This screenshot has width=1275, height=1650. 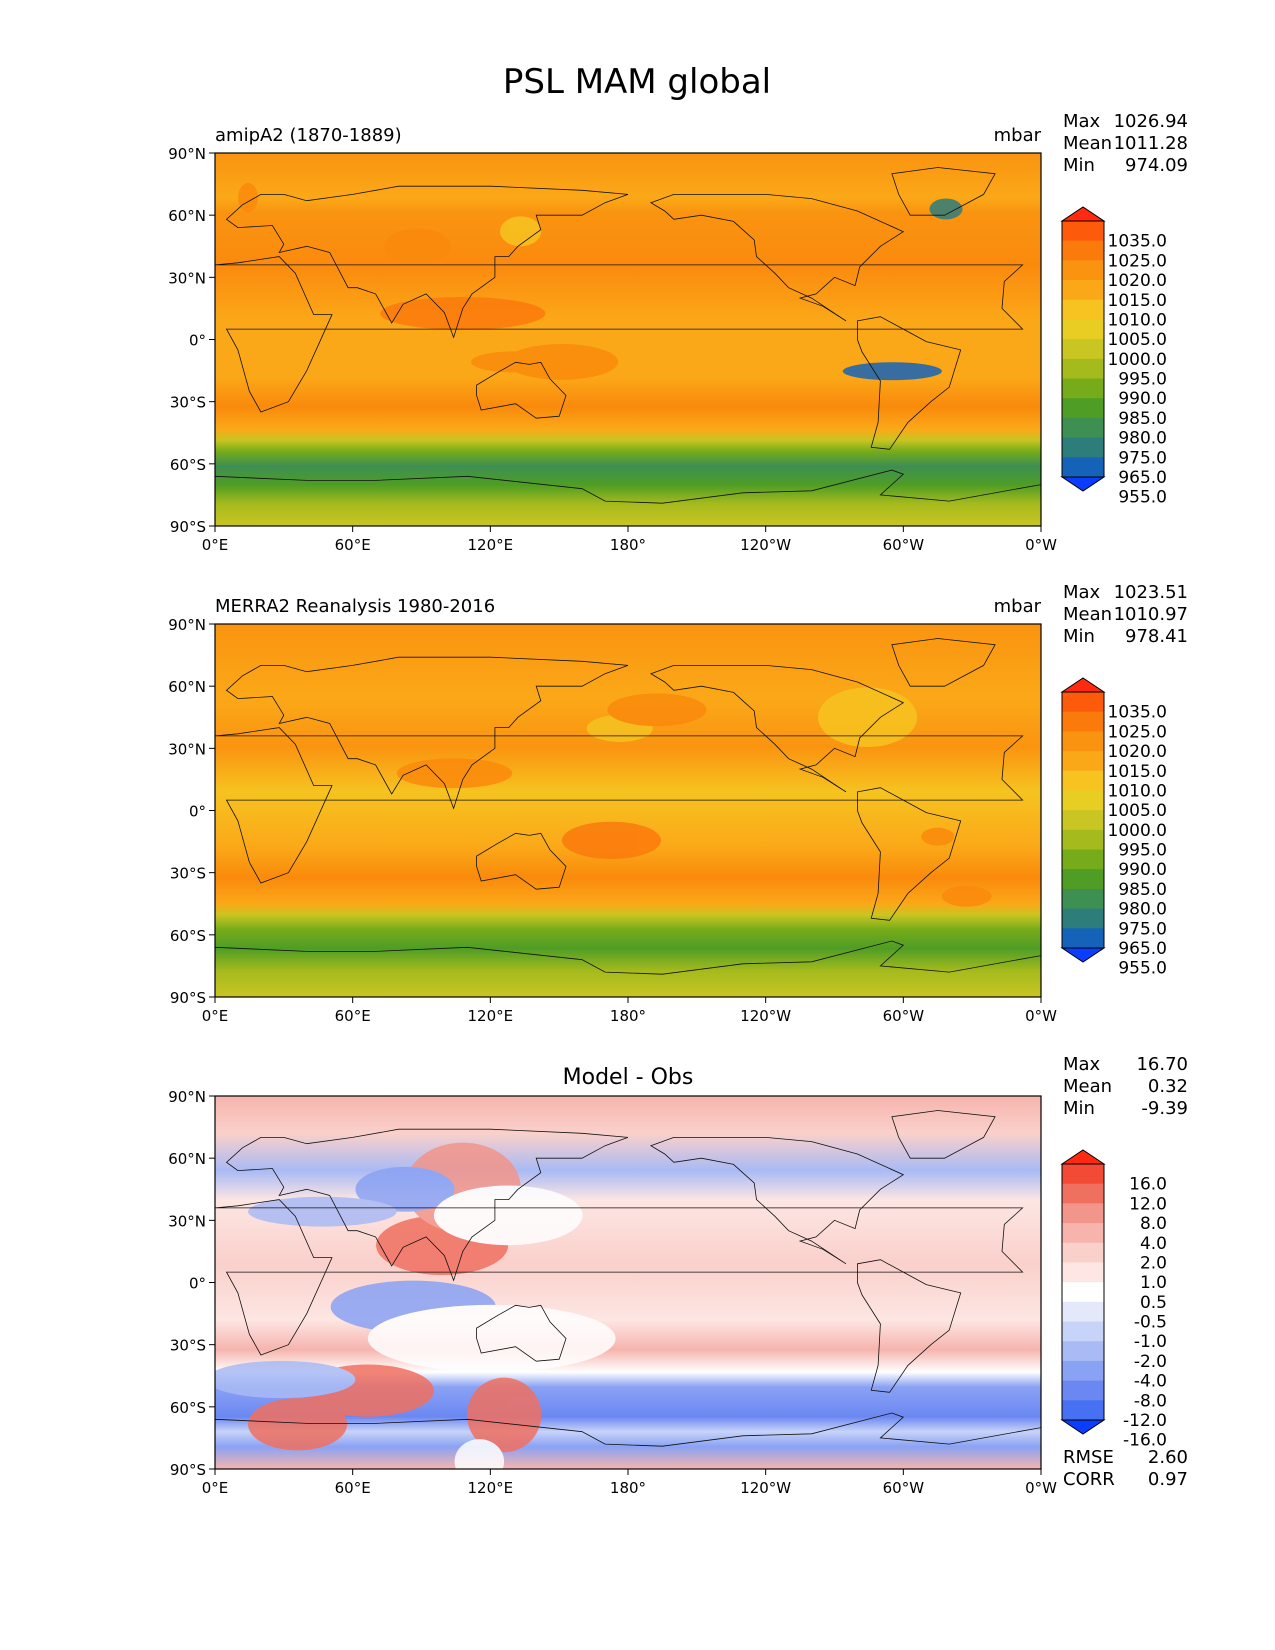 I want to click on stat-value: 0.32, so click(x=1168, y=1086).